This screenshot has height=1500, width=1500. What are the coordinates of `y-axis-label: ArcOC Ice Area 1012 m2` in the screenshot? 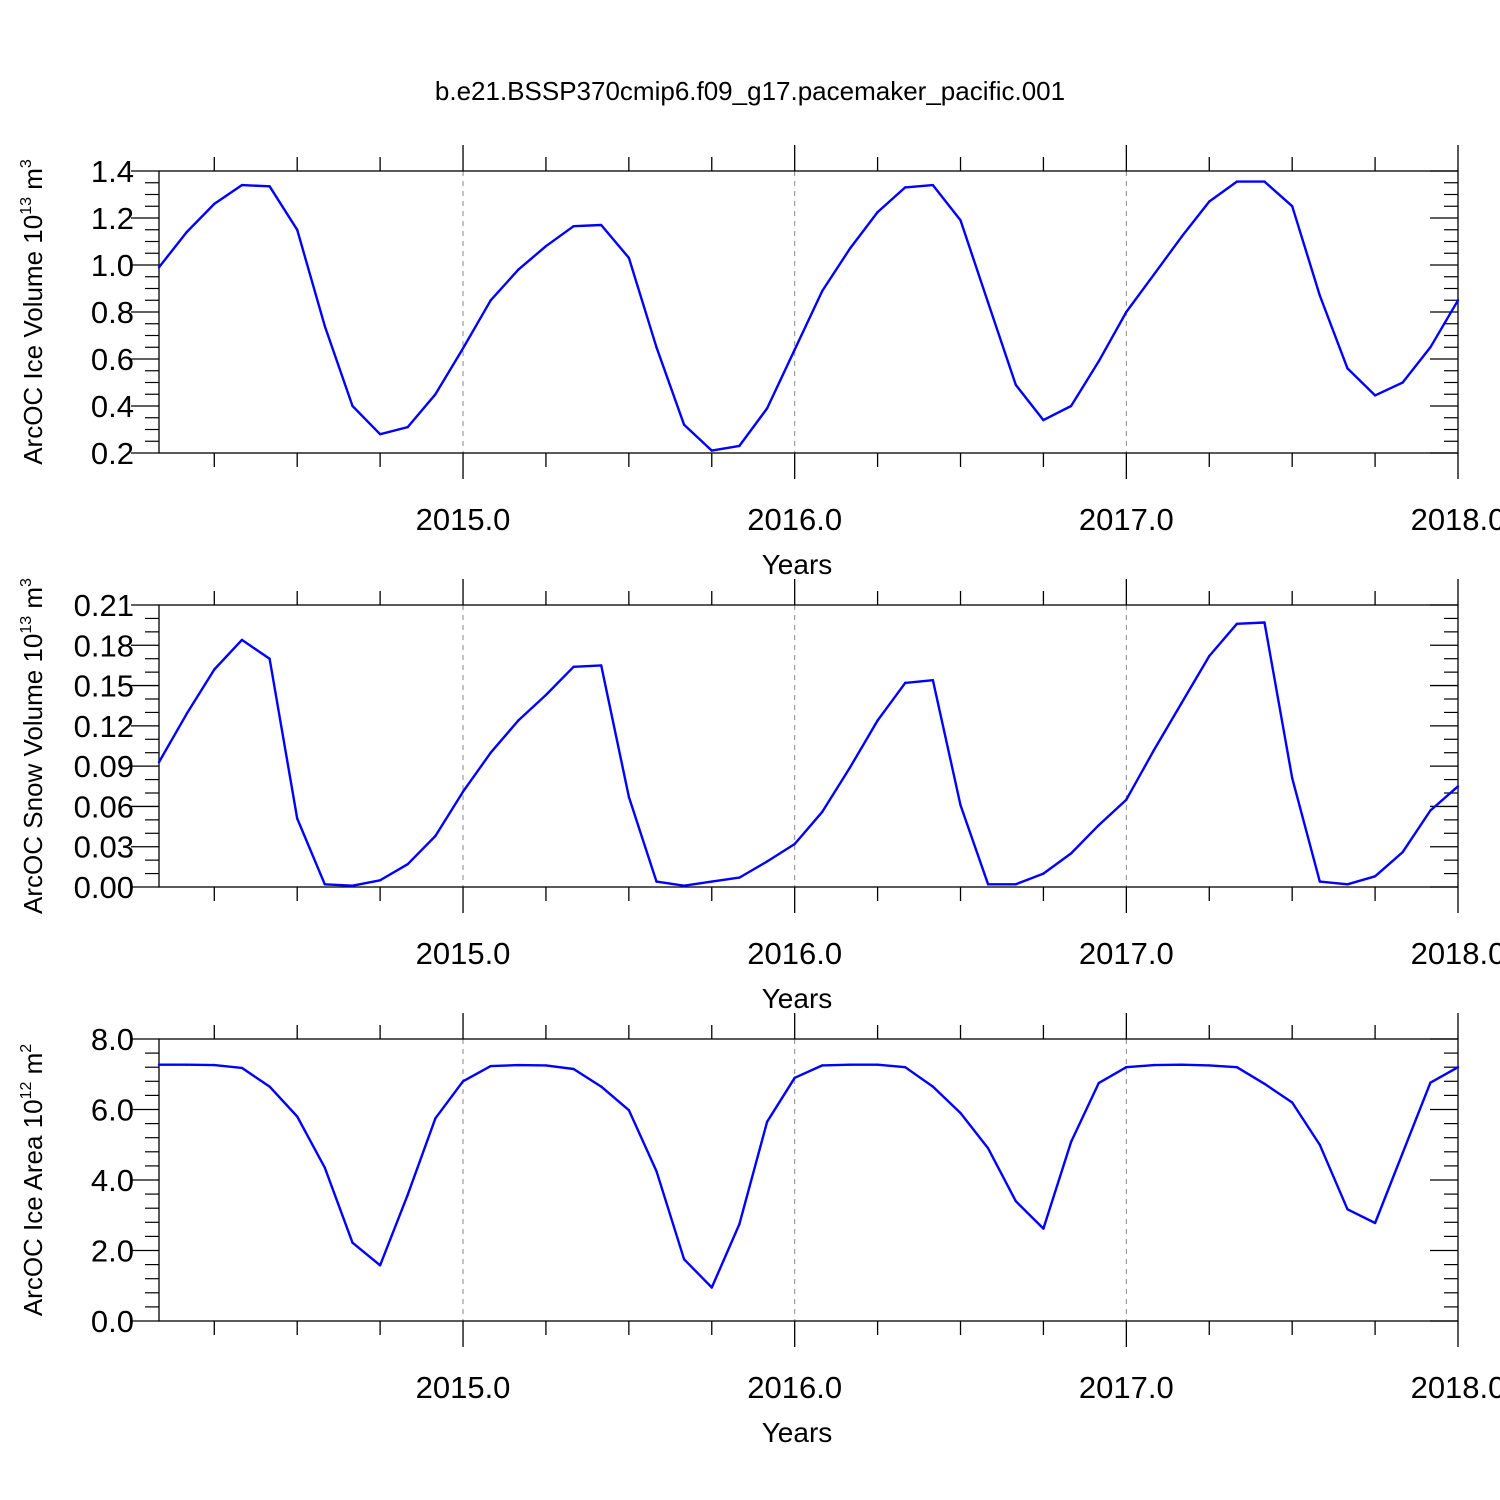 It's located at (33, 1180).